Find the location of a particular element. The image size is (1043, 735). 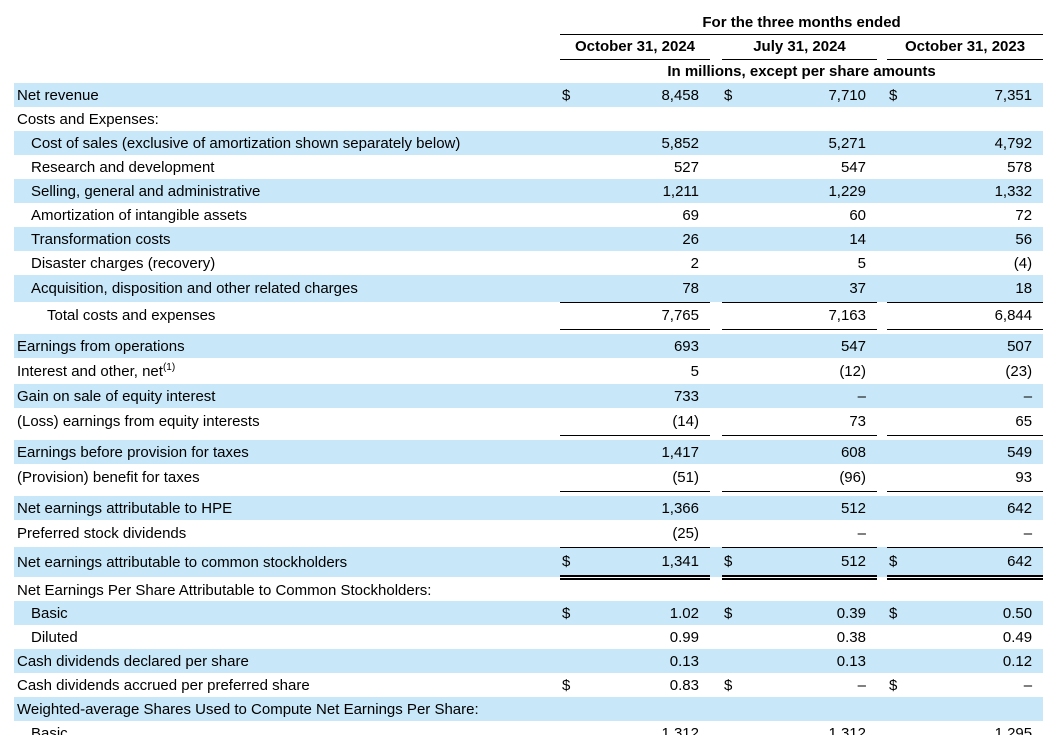

cell-value: 0.50 is located at coordinates (977, 613).